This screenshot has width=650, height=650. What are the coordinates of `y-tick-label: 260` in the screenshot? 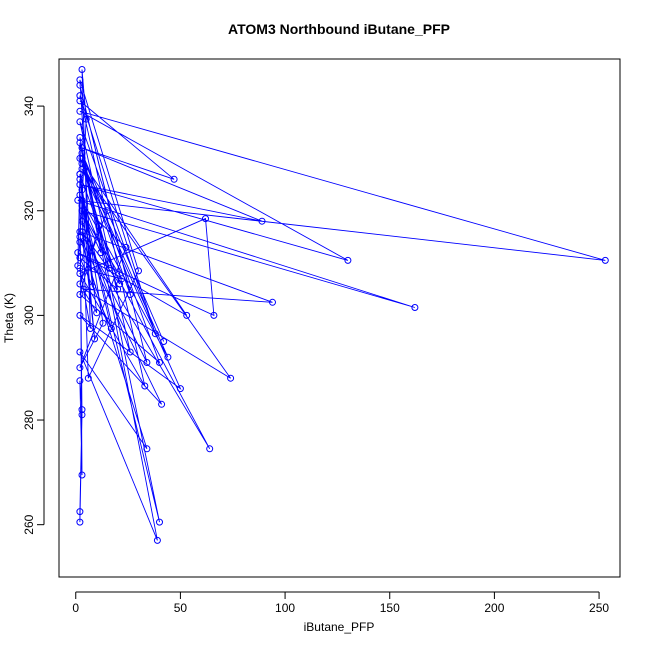 It's located at (29, 524).